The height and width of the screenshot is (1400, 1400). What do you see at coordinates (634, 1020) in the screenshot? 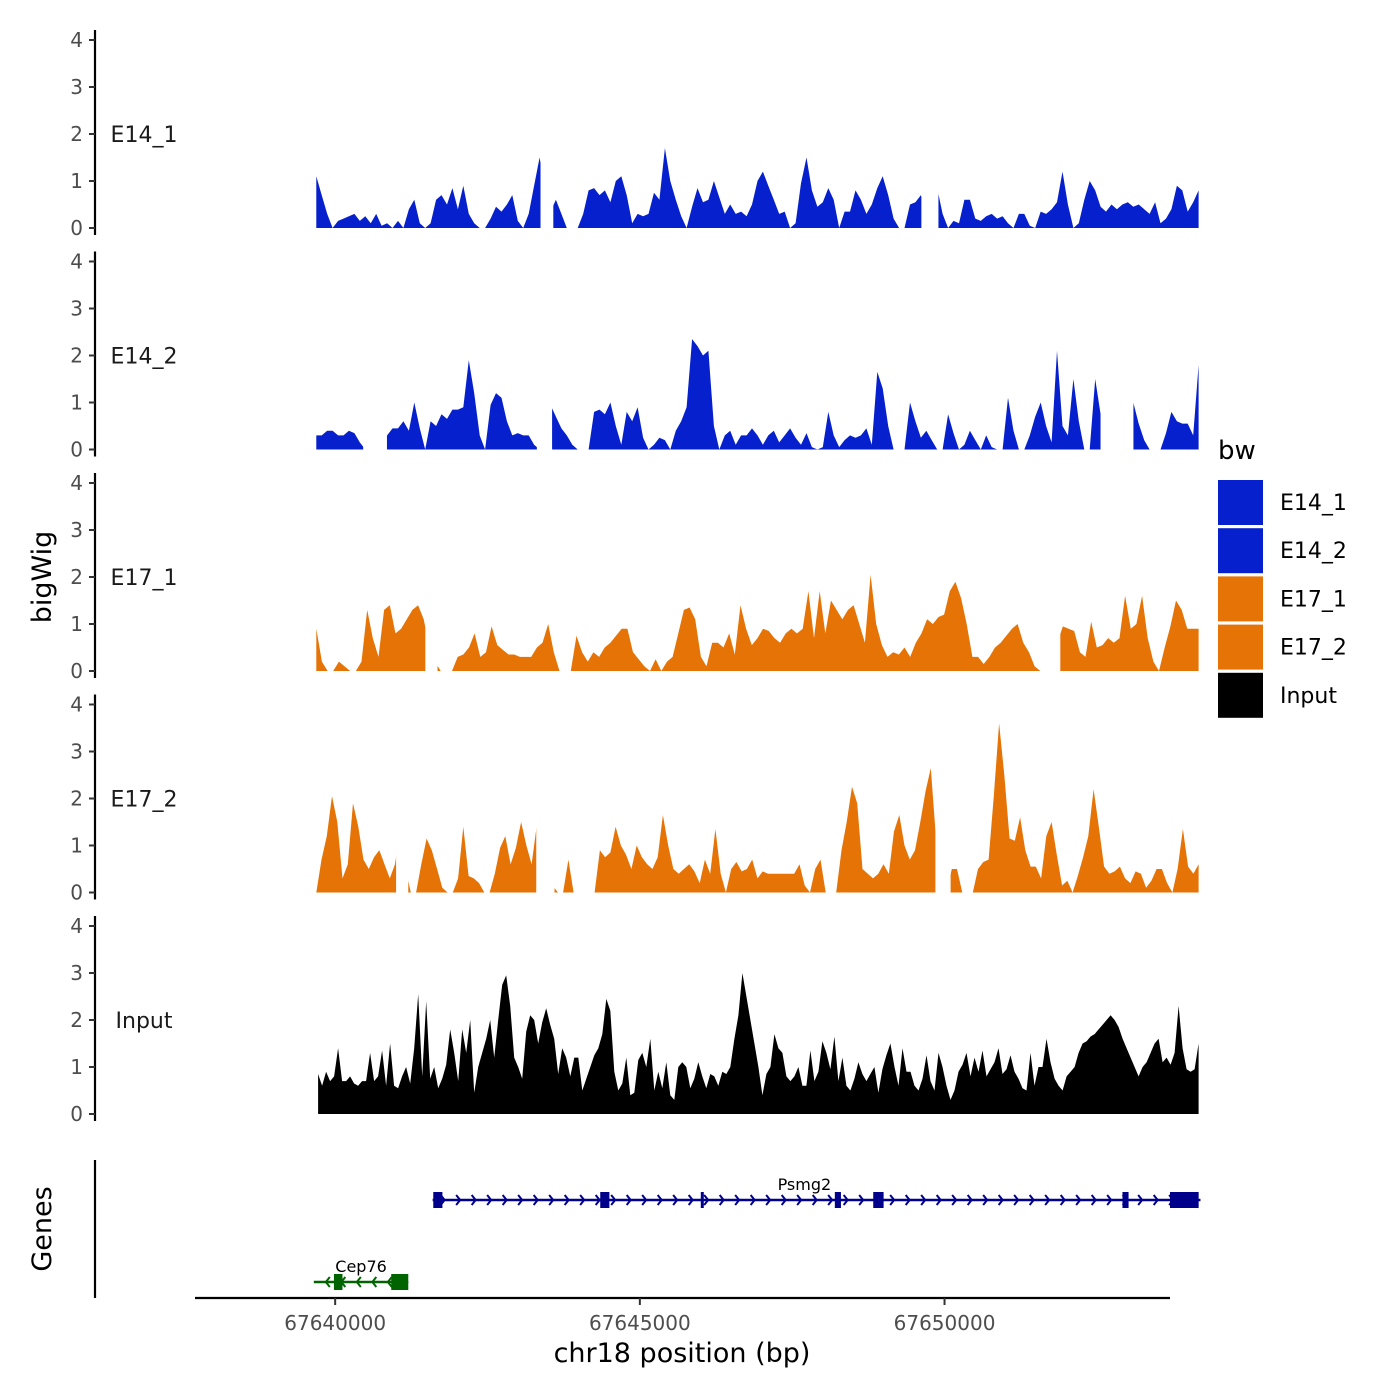
I see `track-Input: 0 1 2 3 4 Input` at bounding box center [634, 1020].